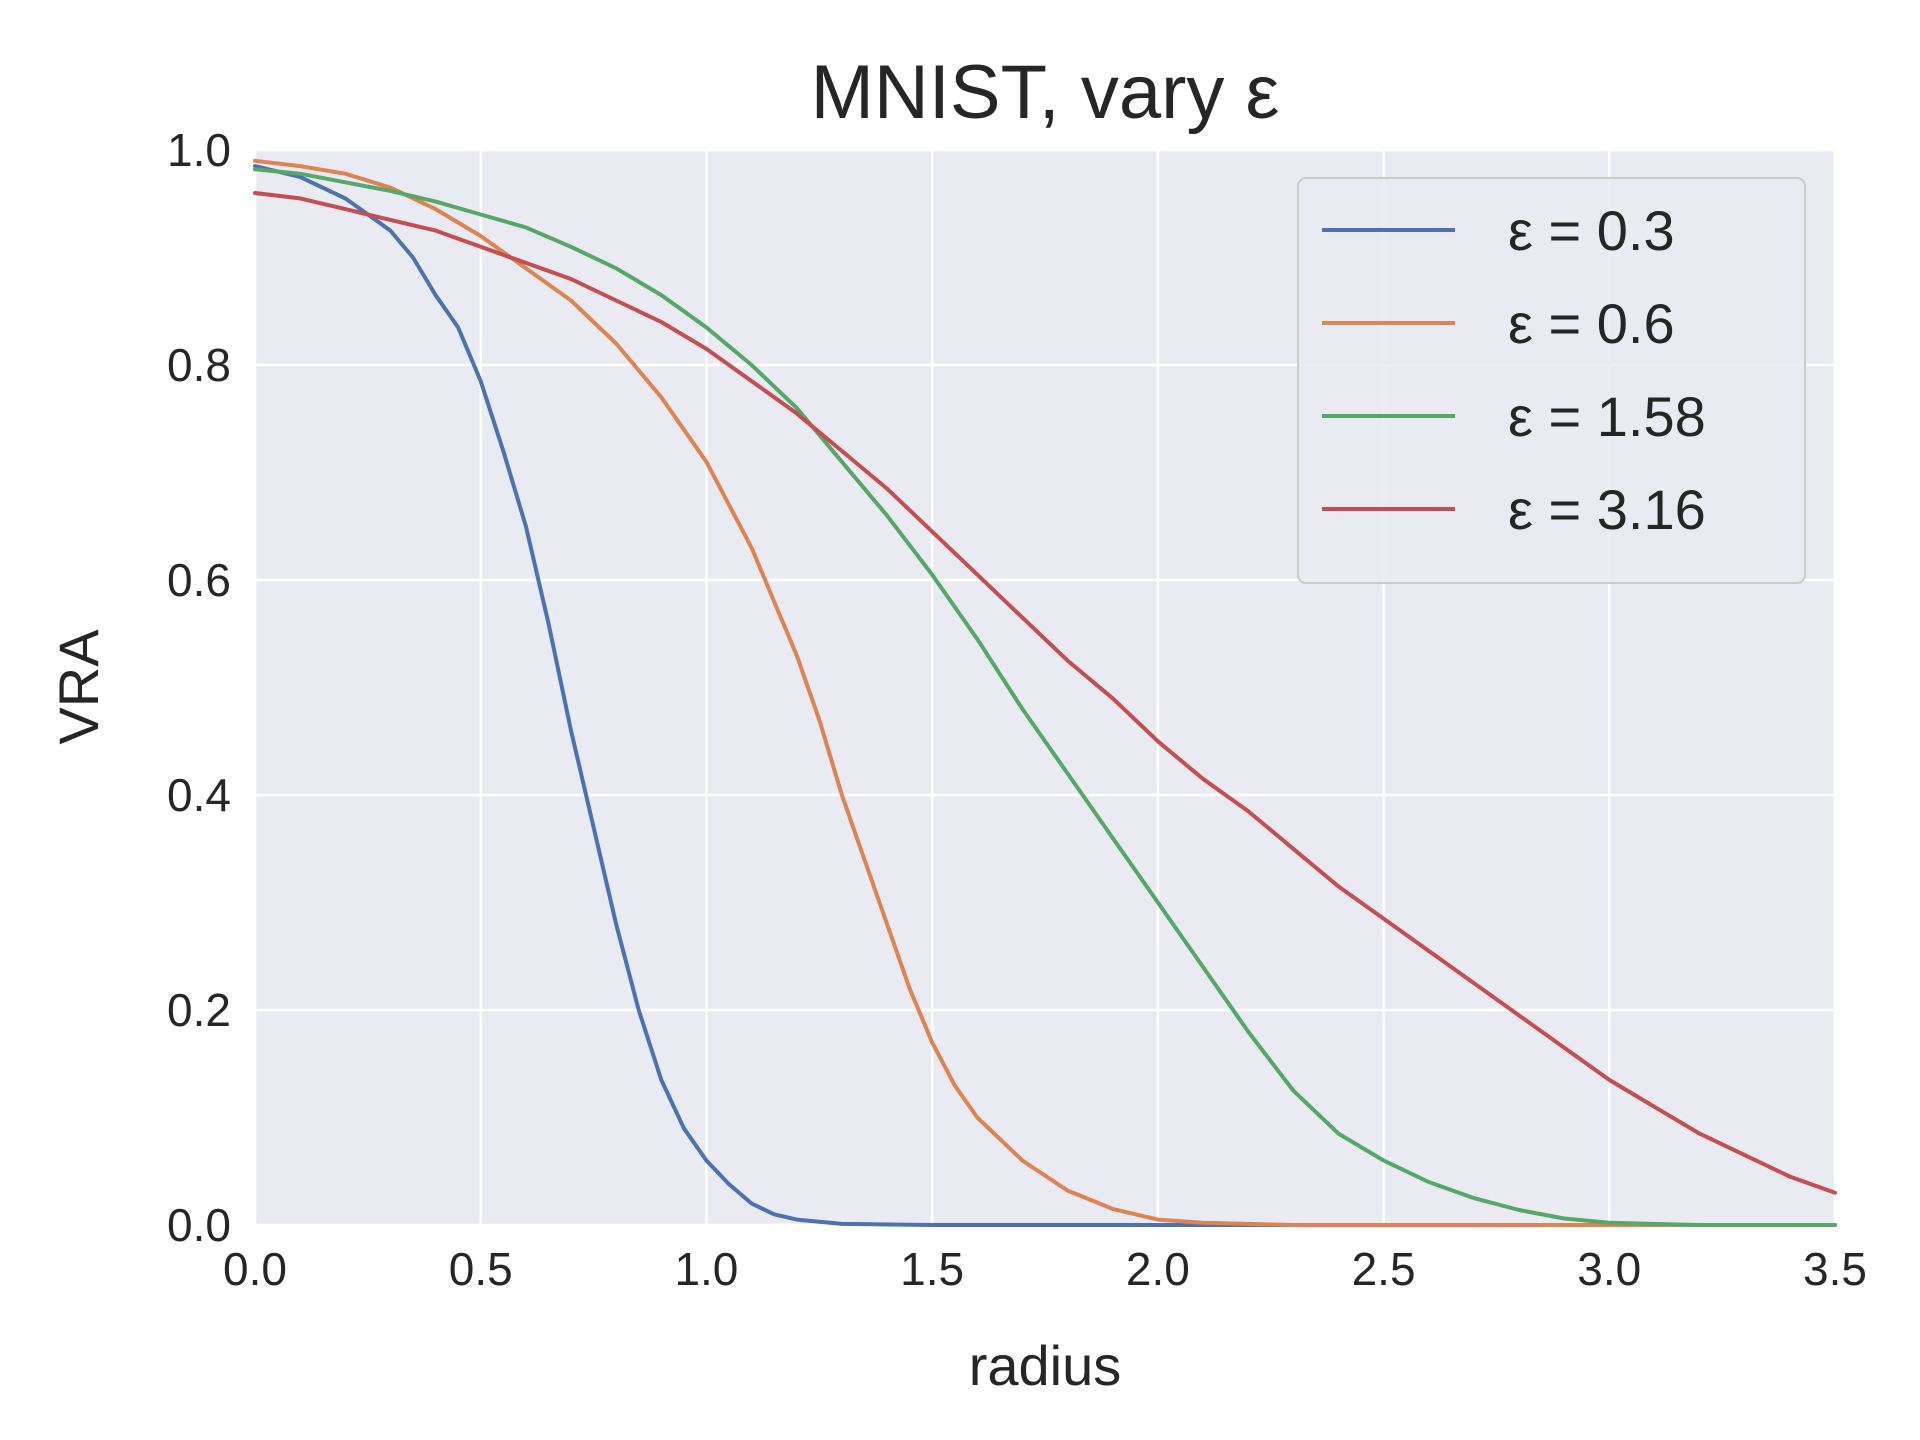  I want to click on y-tick-label: 0.4, so click(199, 795).